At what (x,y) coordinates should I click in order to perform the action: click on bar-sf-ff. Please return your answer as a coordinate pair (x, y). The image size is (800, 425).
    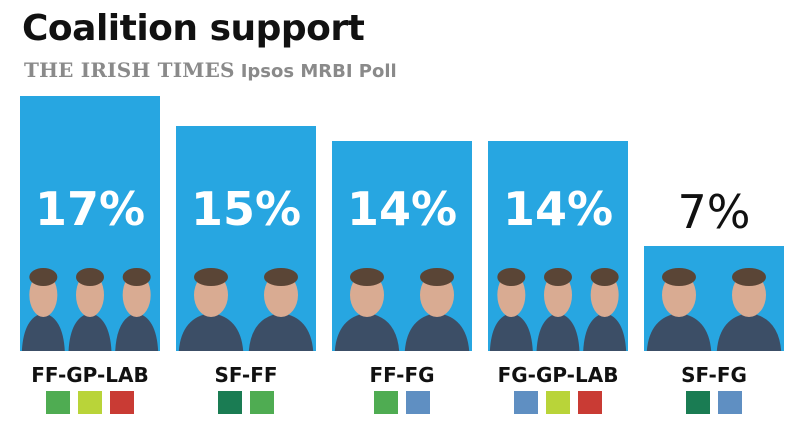
    Looking at the image, I should click on (246, 238).